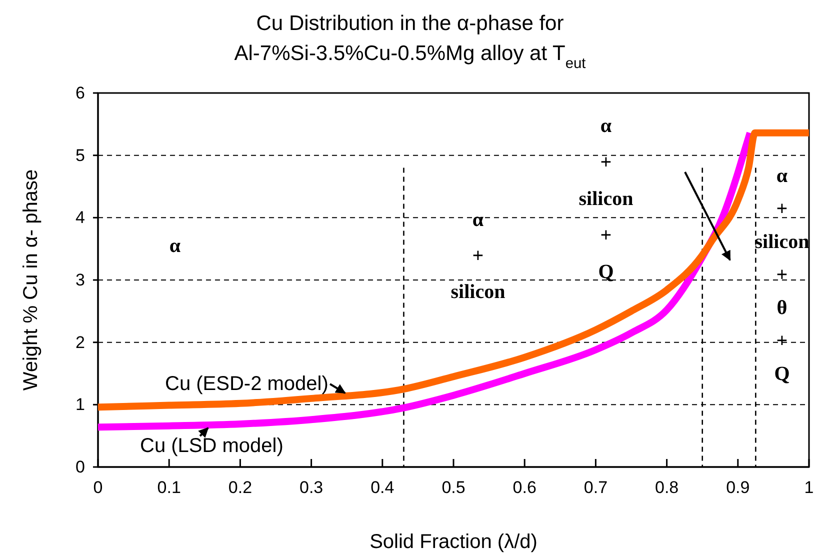 The image size is (821, 555). I want to click on x-tick-label: 0.1, so click(169, 488).